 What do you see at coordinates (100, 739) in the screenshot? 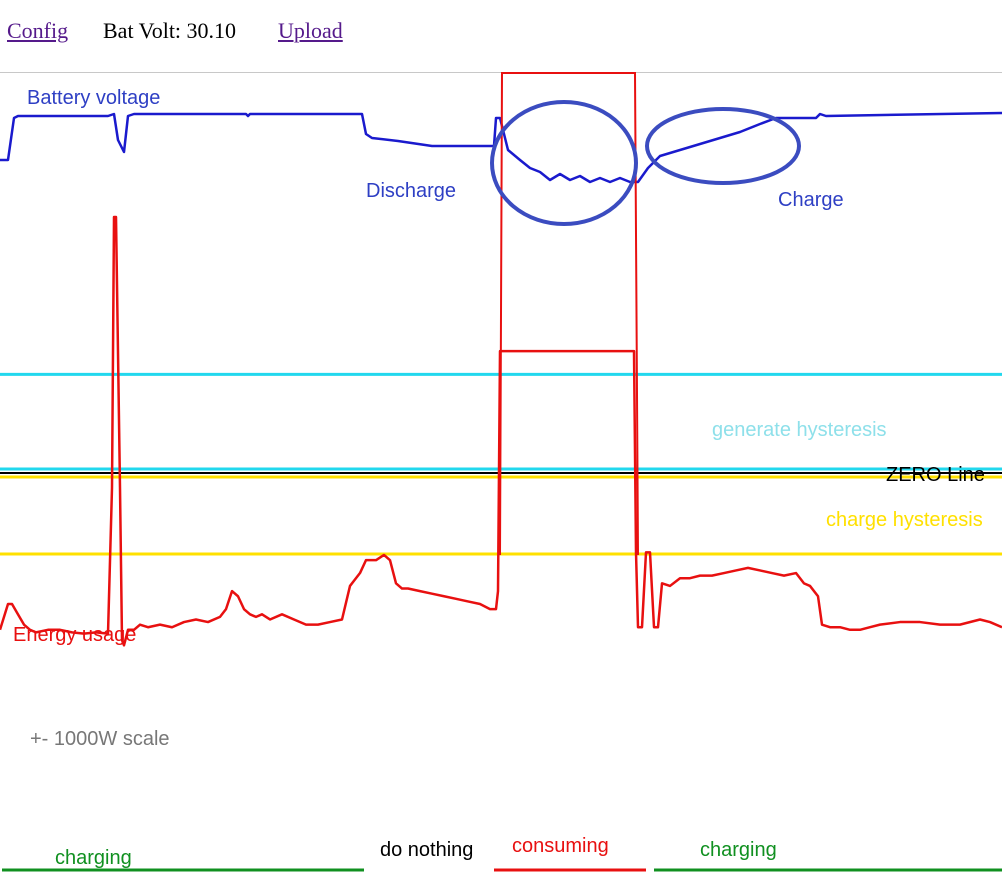
I see `scale-note-label: +- 1000W scale` at bounding box center [100, 739].